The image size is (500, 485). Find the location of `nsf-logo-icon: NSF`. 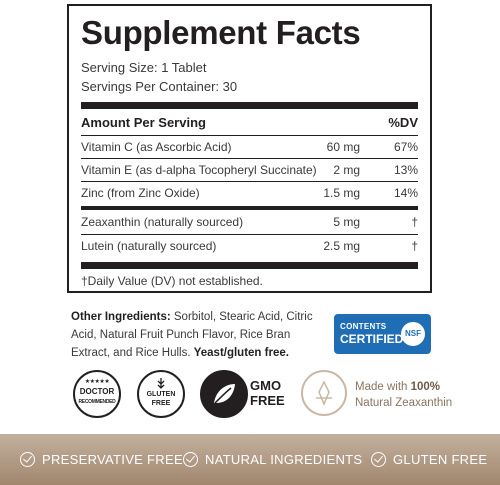

nsf-logo-icon: NSF is located at coordinates (413, 334).